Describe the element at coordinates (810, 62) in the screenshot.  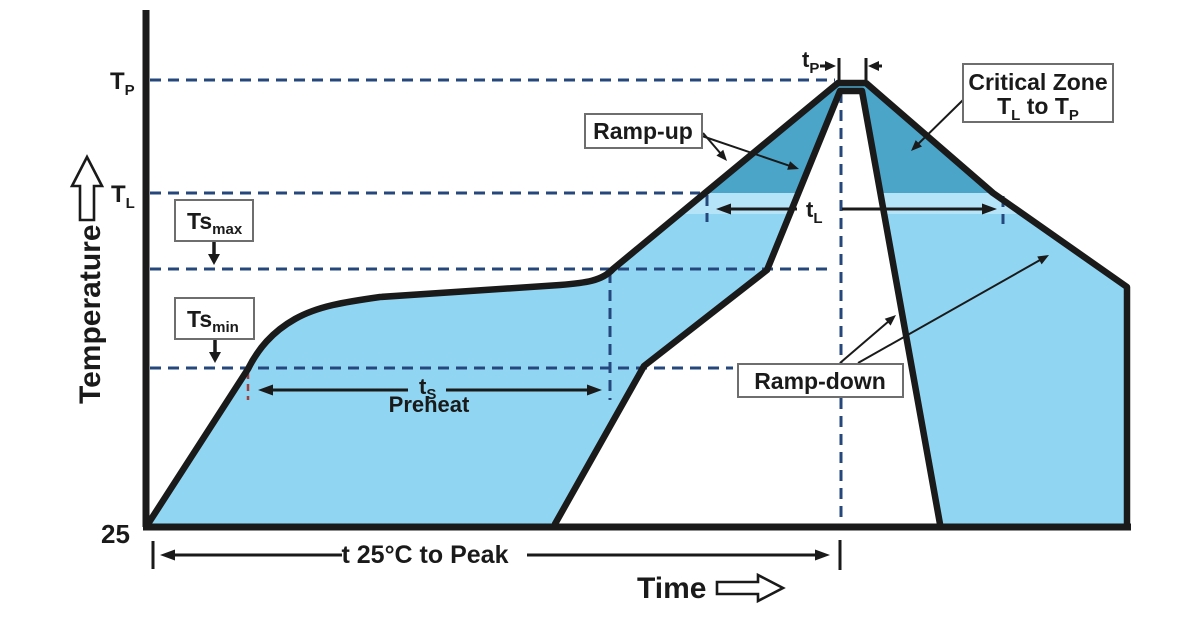
I see `tp-dim-label: tP` at that location.